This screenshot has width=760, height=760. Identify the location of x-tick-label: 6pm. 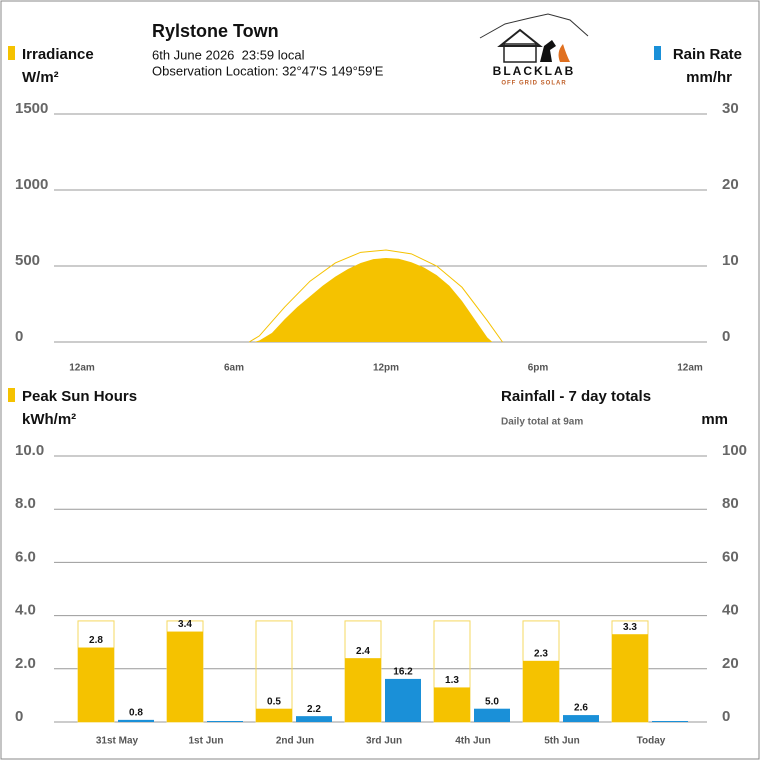
(538, 368).